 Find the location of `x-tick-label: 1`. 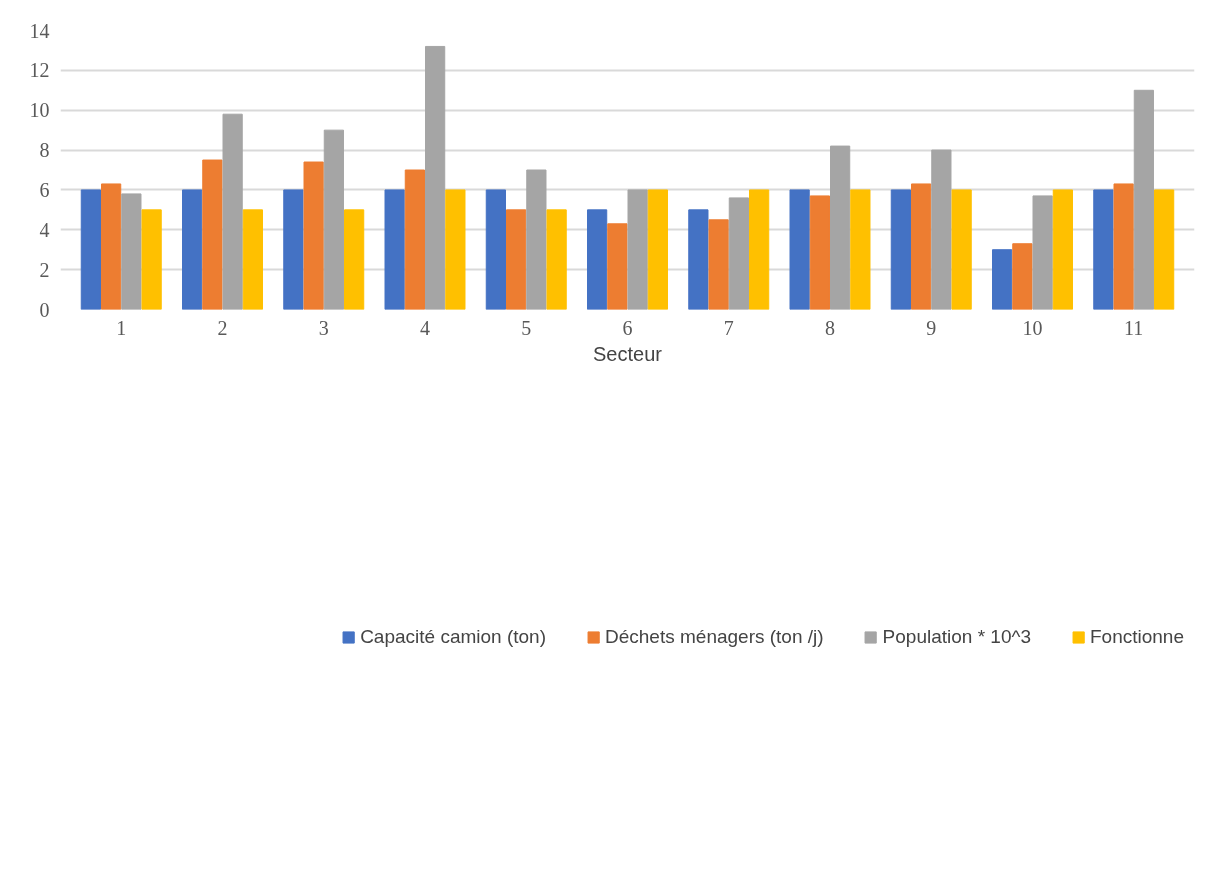

x-tick-label: 1 is located at coordinates (121, 327).